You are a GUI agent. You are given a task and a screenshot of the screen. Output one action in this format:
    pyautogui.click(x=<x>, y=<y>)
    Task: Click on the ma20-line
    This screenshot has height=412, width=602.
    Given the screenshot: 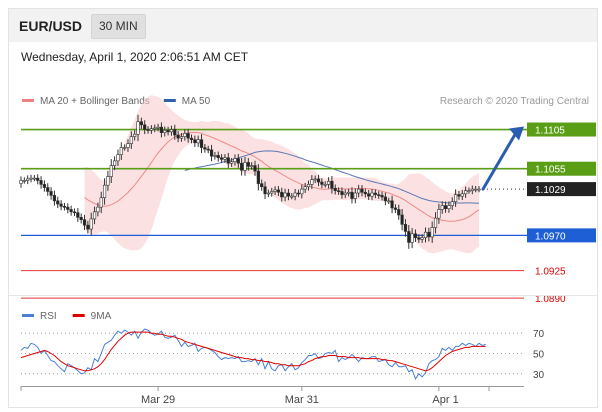 What is the action you would take?
    pyautogui.click(x=282, y=177)
    